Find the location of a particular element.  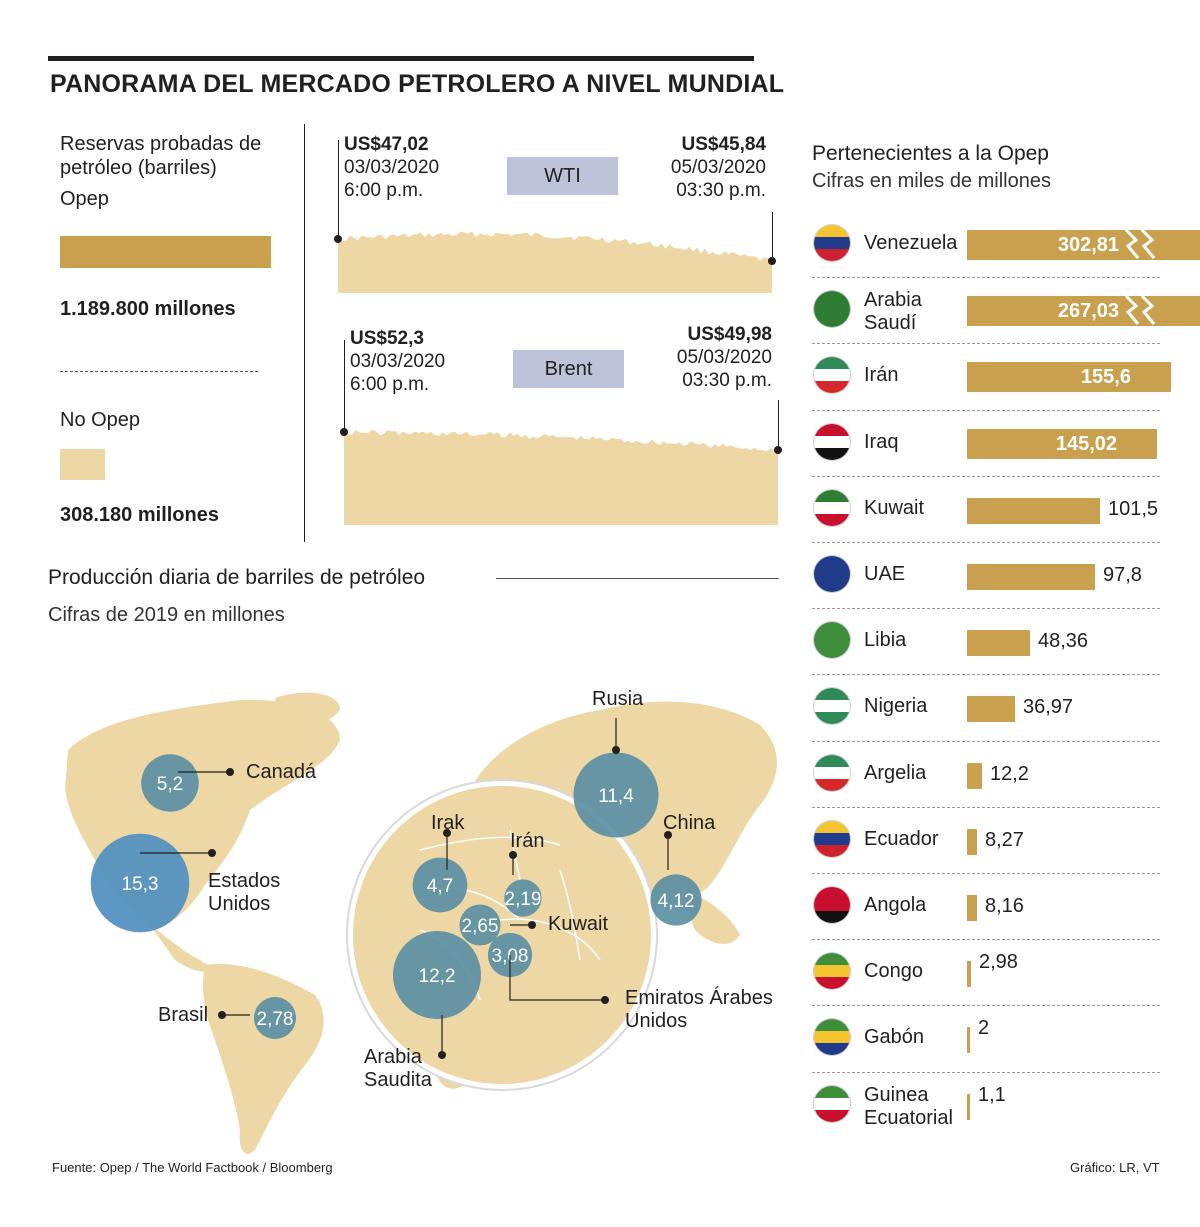

opep-row: Libia 48,36 is located at coordinates (1006, 648).